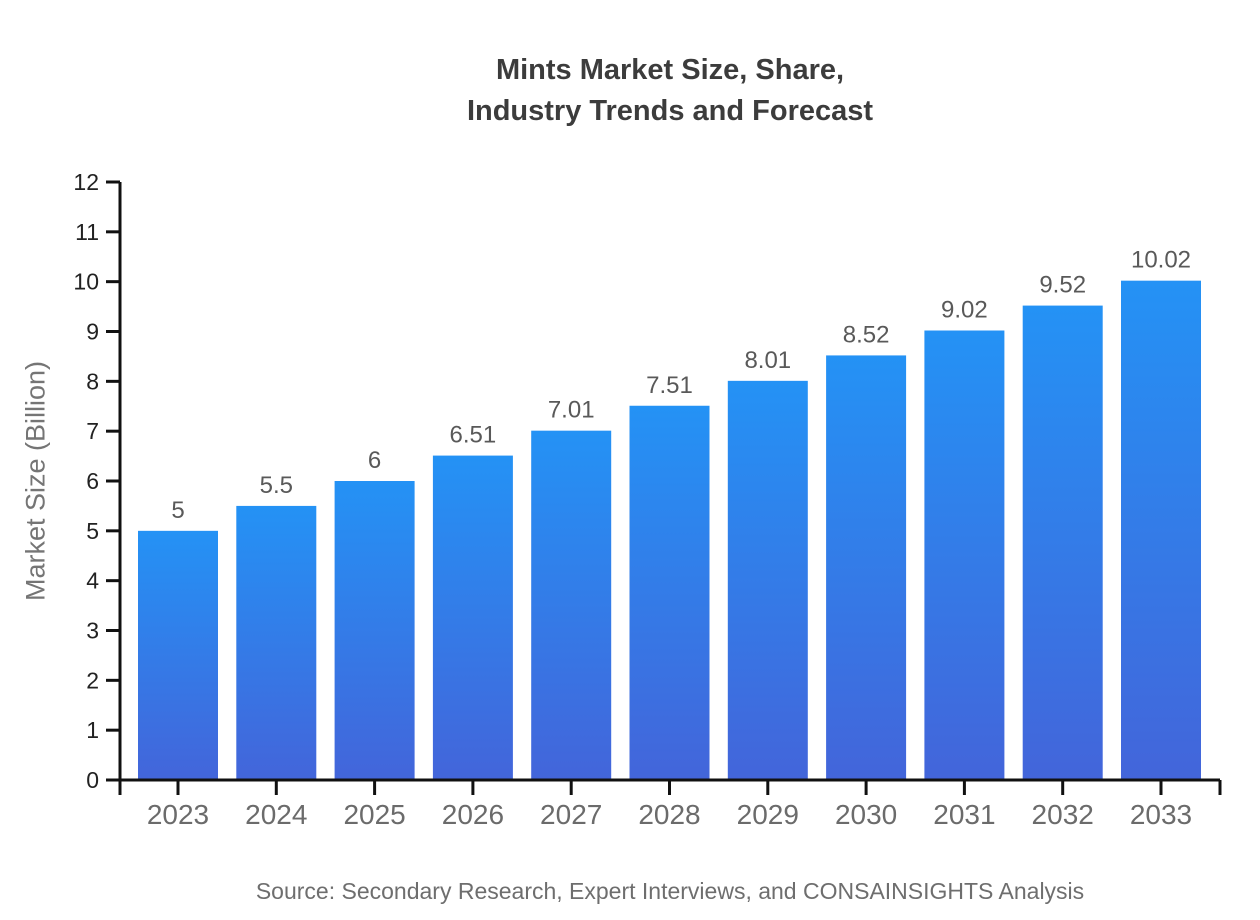 This screenshot has width=1260, height=920. What do you see at coordinates (86, 282) in the screenshot?
I see `y-axis-tick-label: 10` at bounding box center [86, 282].